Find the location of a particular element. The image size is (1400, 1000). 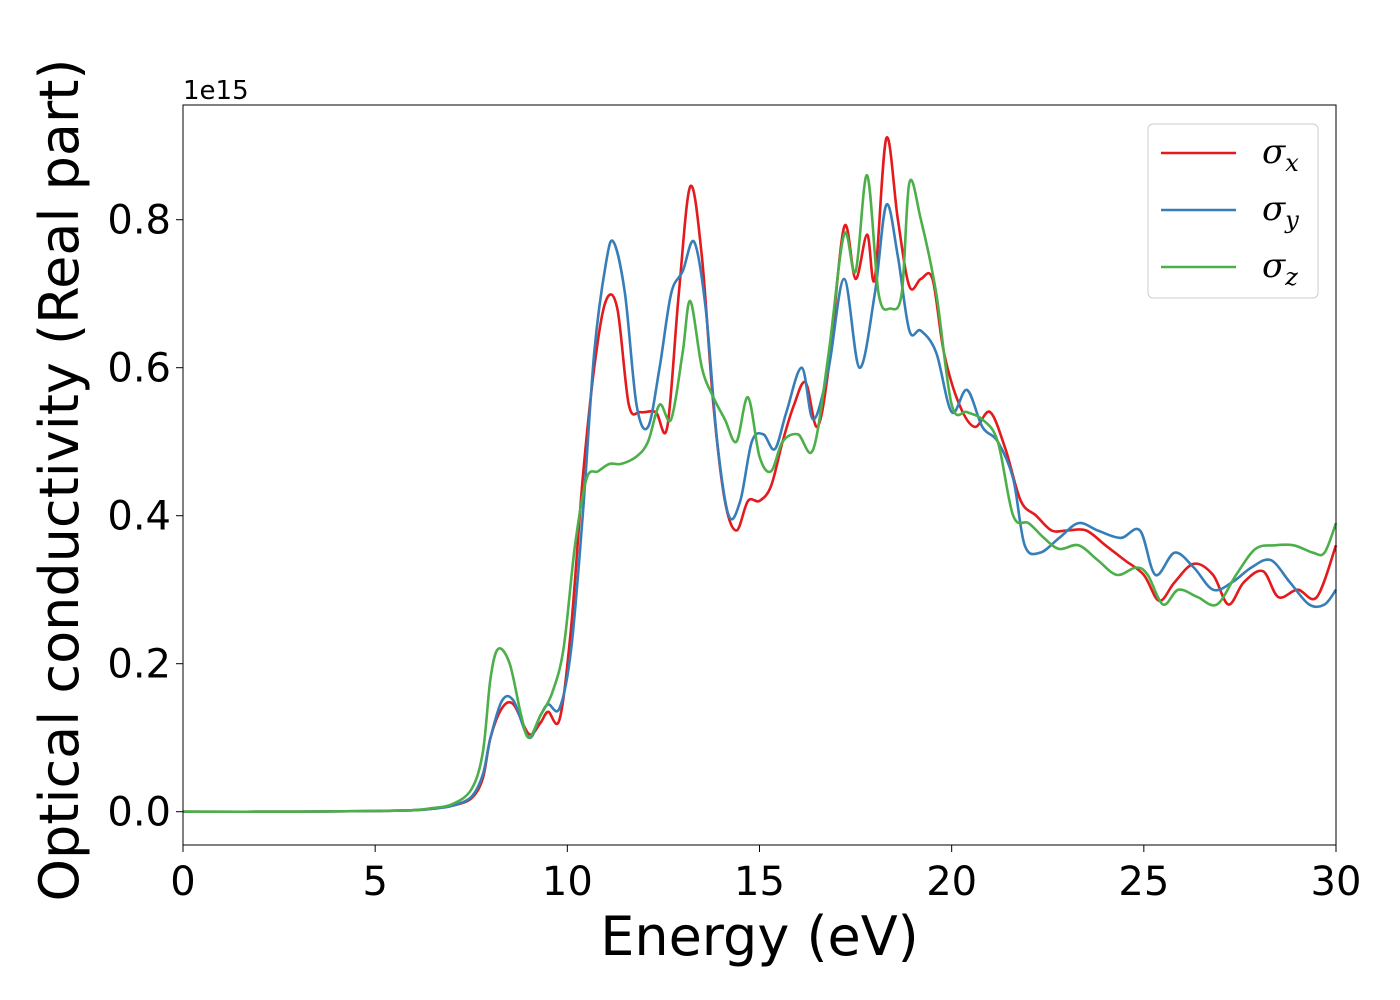

x-tick-label: 10 is located at coordinates (567, 882).